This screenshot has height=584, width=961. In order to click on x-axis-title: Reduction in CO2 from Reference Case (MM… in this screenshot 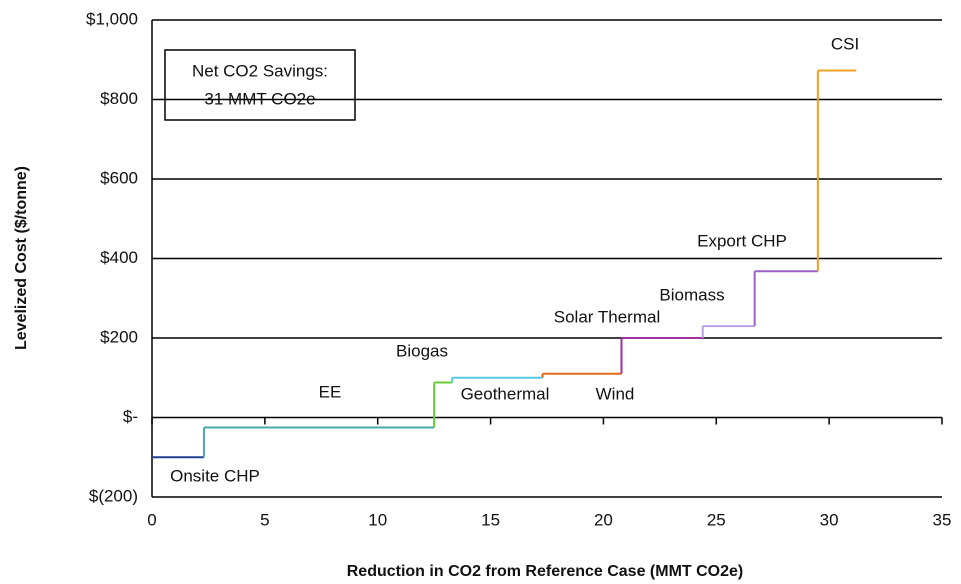, I will do `click(545, 571)`.